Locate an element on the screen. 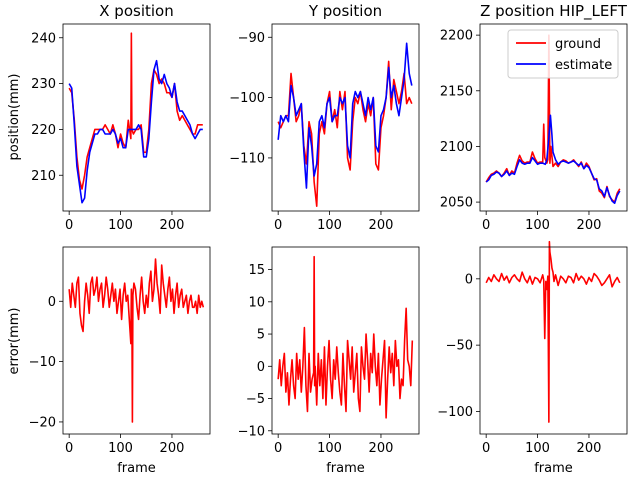 This screenshot has height=480, width=640. y-position-xtick-label: 200 is located at coordinates (381, 225).